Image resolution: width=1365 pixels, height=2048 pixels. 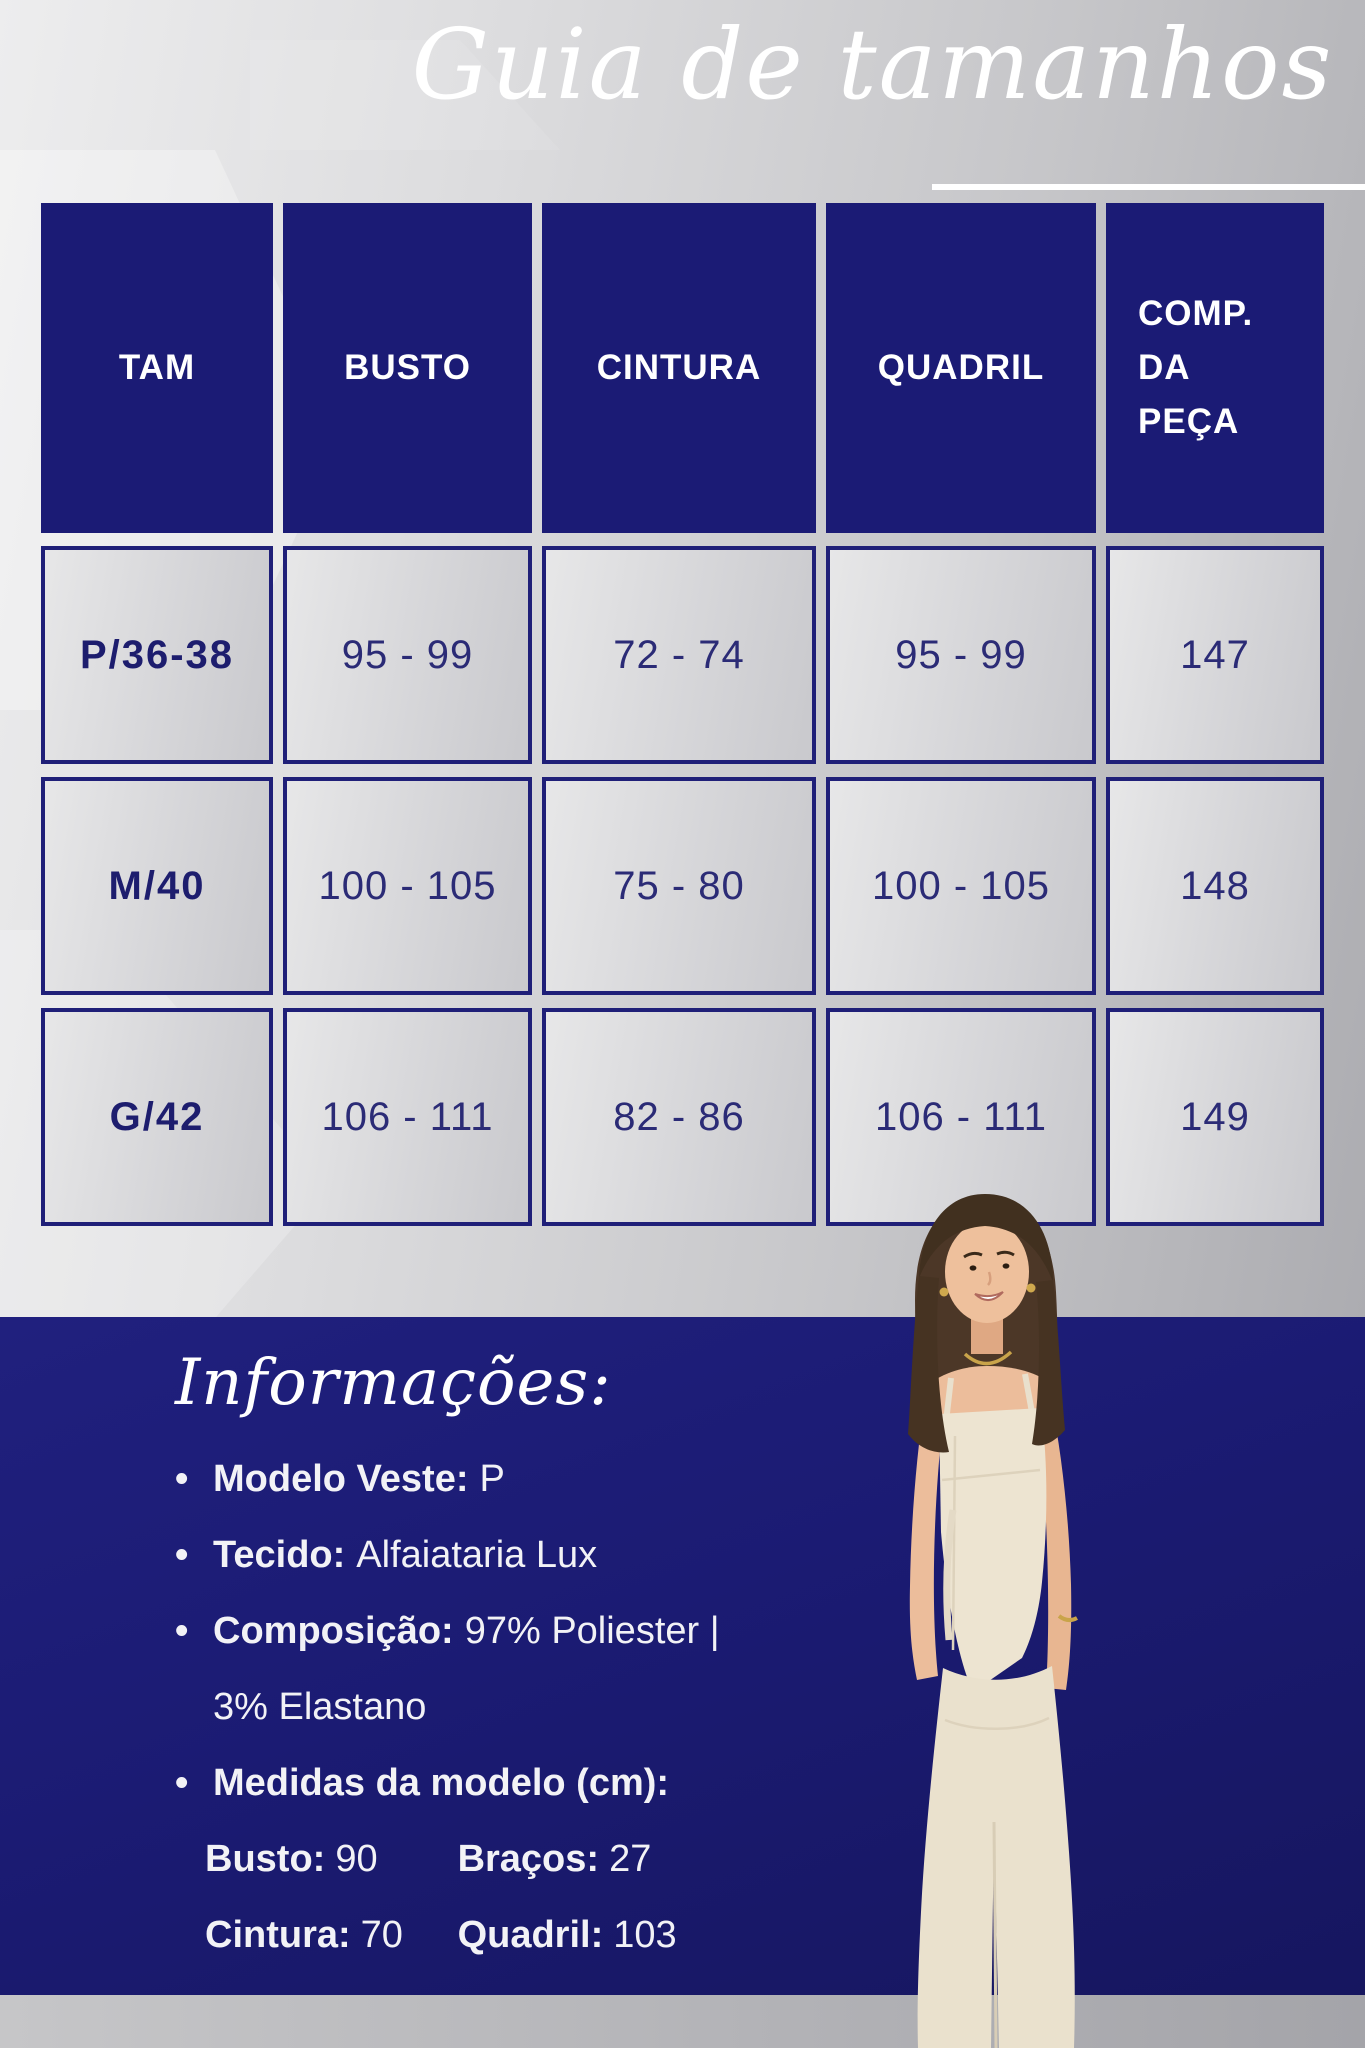 I want to click on measurement-busto: Busto: 90, so click(x=291, y=1859).